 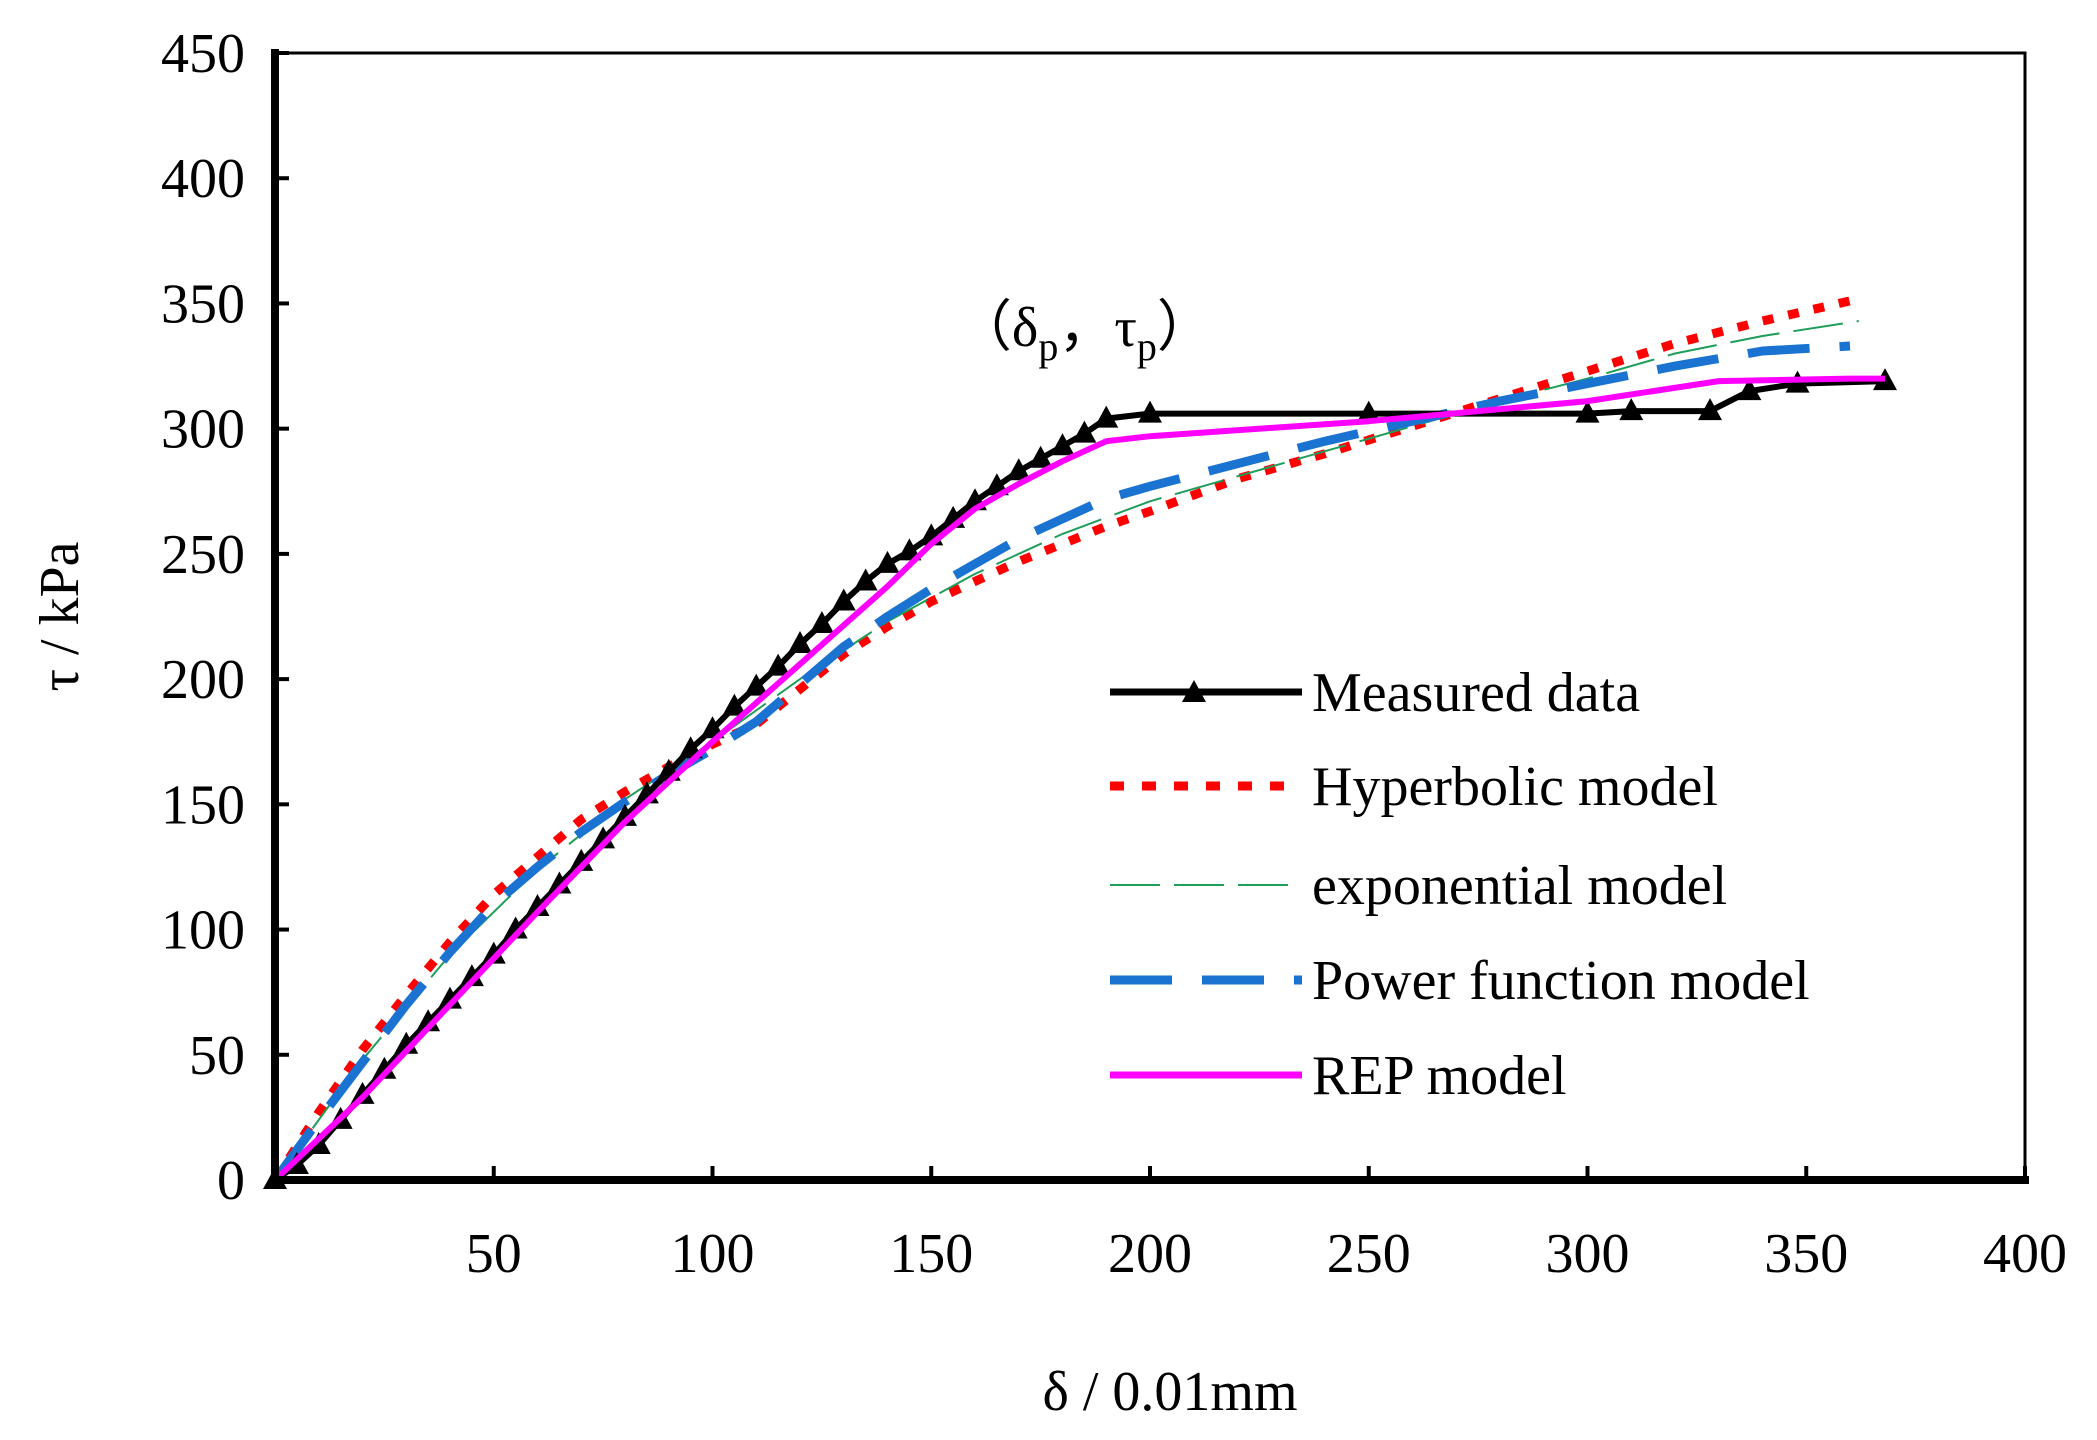 I want to click on peak-annotation: （δp，τp）, so click(x=1084, y=333).